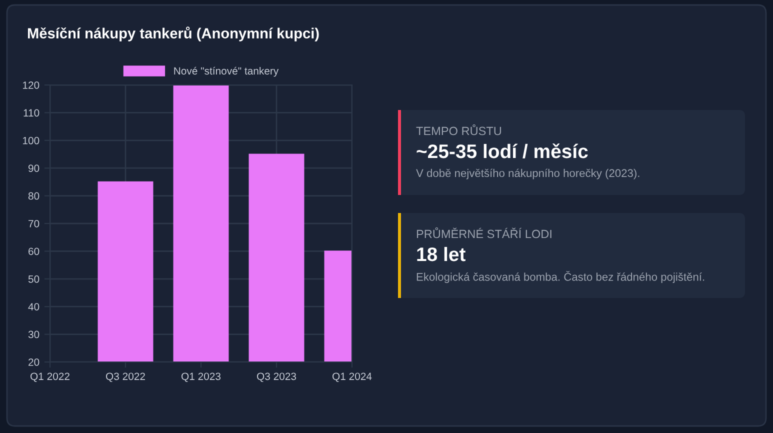  Describe the element at coordinates (528, 174) in the screenshot. I see `text: V době největšího nákupního horečky (2023).` at that location.